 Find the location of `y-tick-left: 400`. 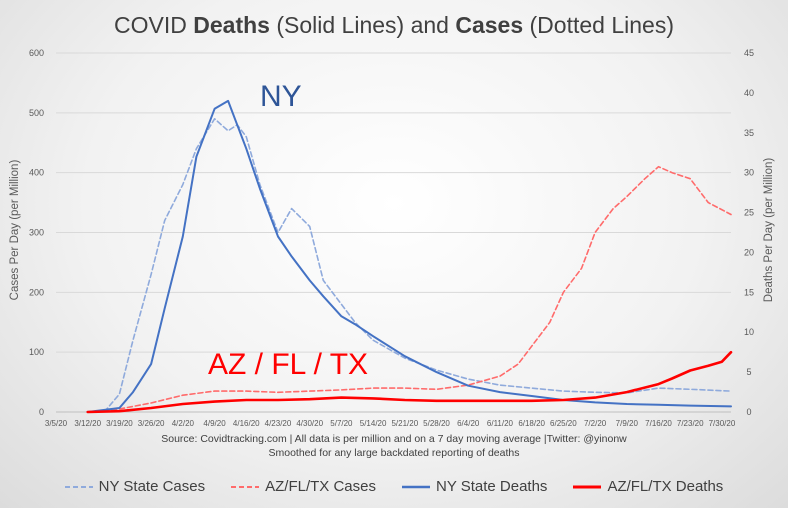

y-tick-left: 400 is located at coordinates (36, 173).